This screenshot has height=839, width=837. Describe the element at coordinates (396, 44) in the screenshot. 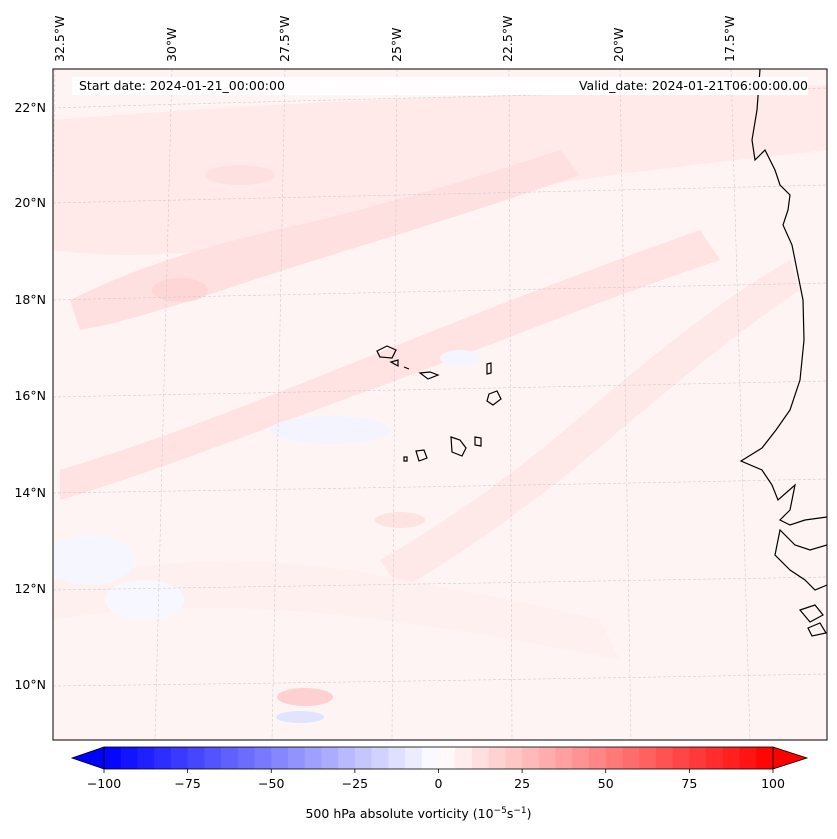

I see `lon-label: 25°W` at that location.